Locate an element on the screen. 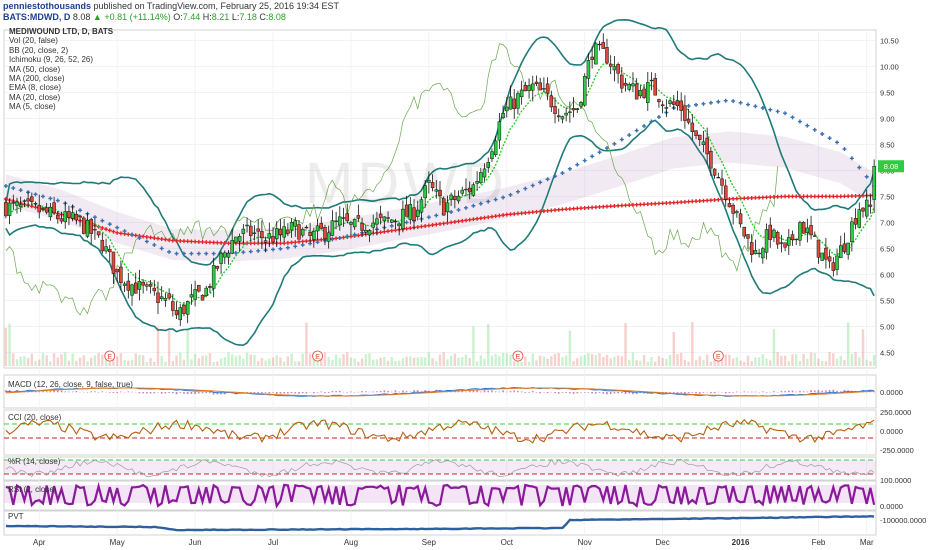 The width and height of the screenshot is (932, 550). close-value: 8.08 is located at coordinates (277, 17).